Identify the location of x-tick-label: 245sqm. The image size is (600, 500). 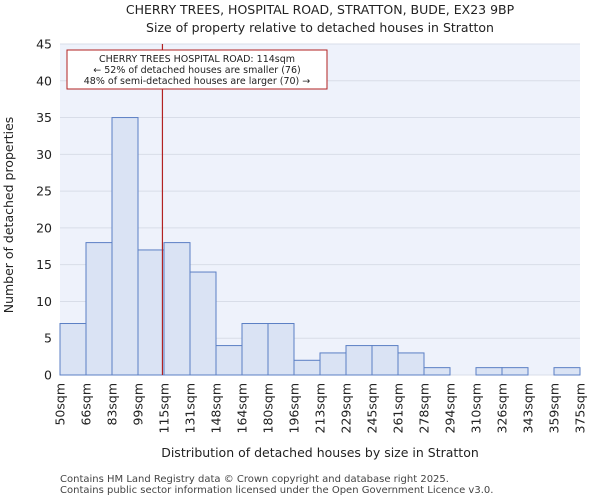
(372, 408).